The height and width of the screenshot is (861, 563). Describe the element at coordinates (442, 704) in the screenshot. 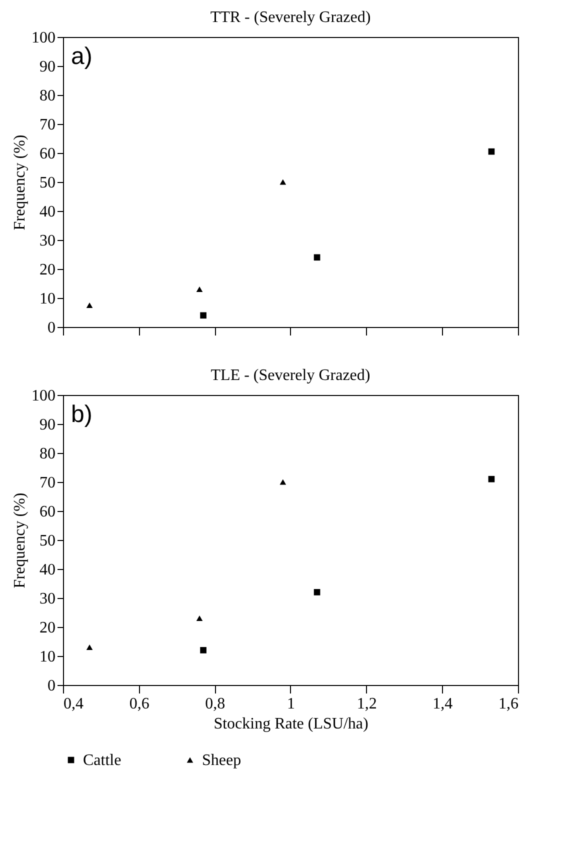

I see `x-tick-label: 1,4` at that location.